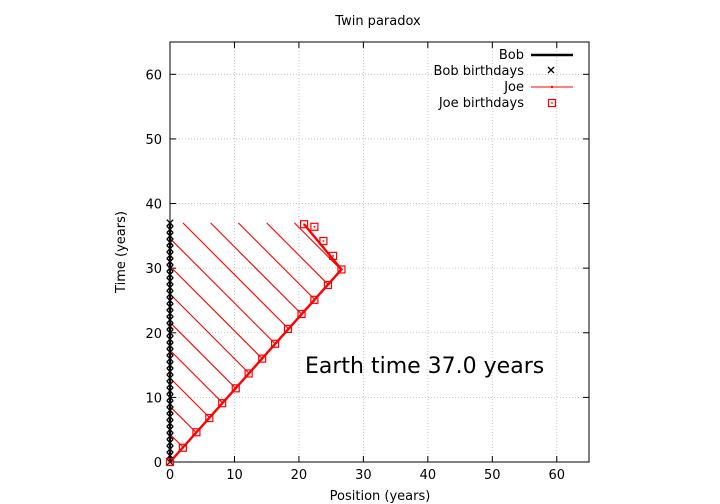  I want to click on legend-sample-joe-birthdays, so click(552, 103).